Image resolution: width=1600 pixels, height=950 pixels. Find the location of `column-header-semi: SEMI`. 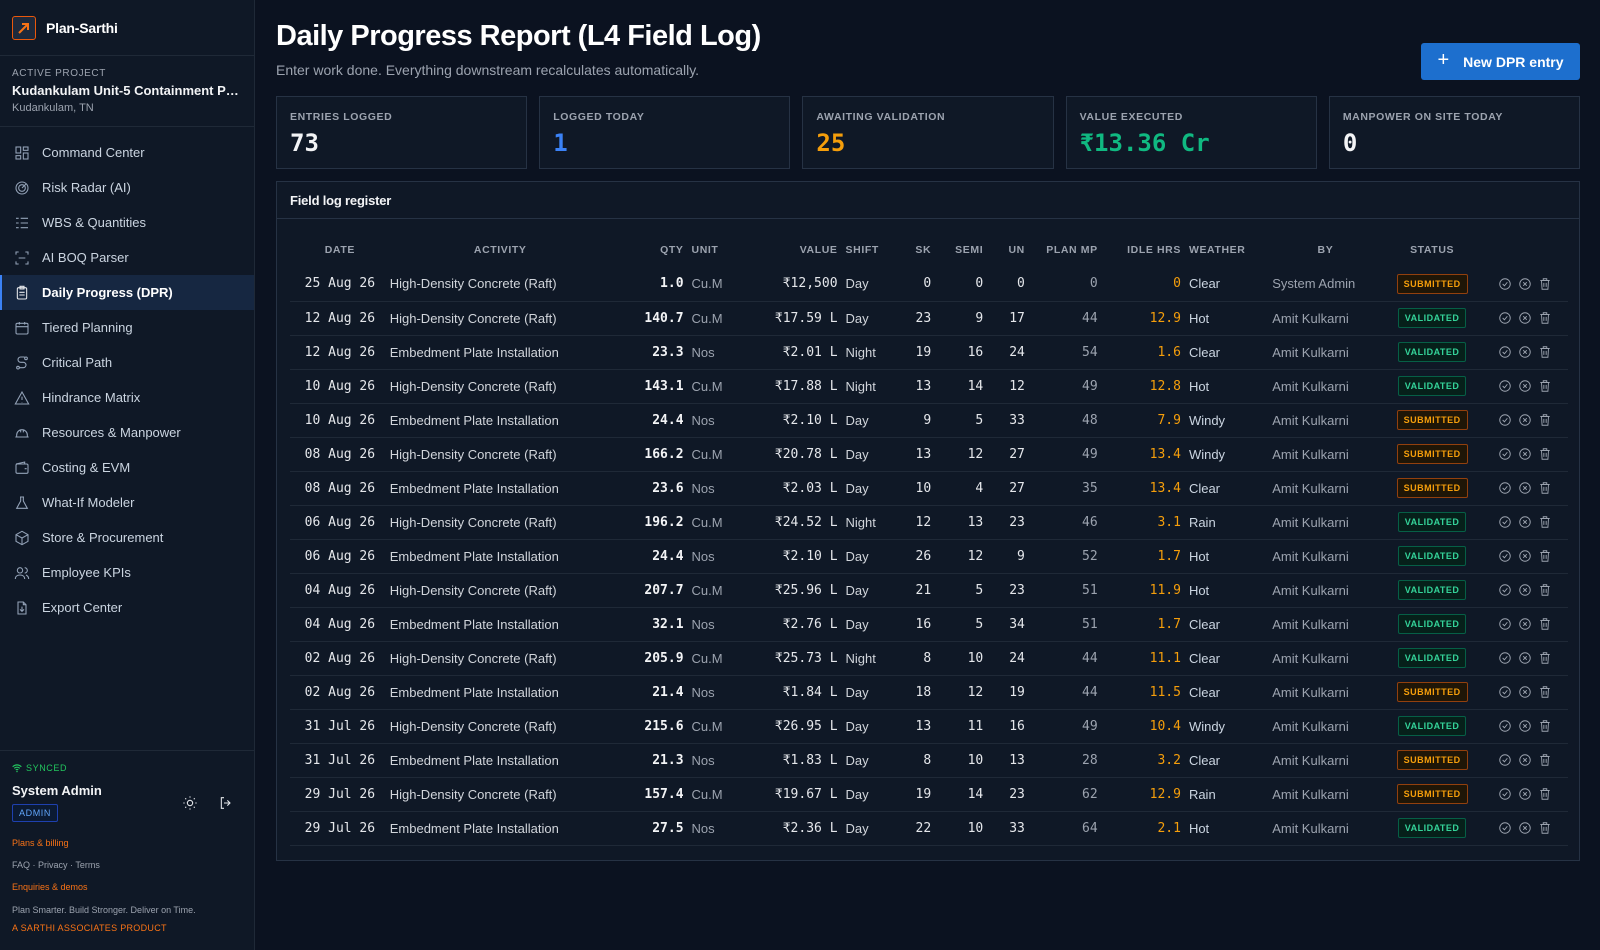

column-header-semi: SEMI is located at coordinates (969, 250).